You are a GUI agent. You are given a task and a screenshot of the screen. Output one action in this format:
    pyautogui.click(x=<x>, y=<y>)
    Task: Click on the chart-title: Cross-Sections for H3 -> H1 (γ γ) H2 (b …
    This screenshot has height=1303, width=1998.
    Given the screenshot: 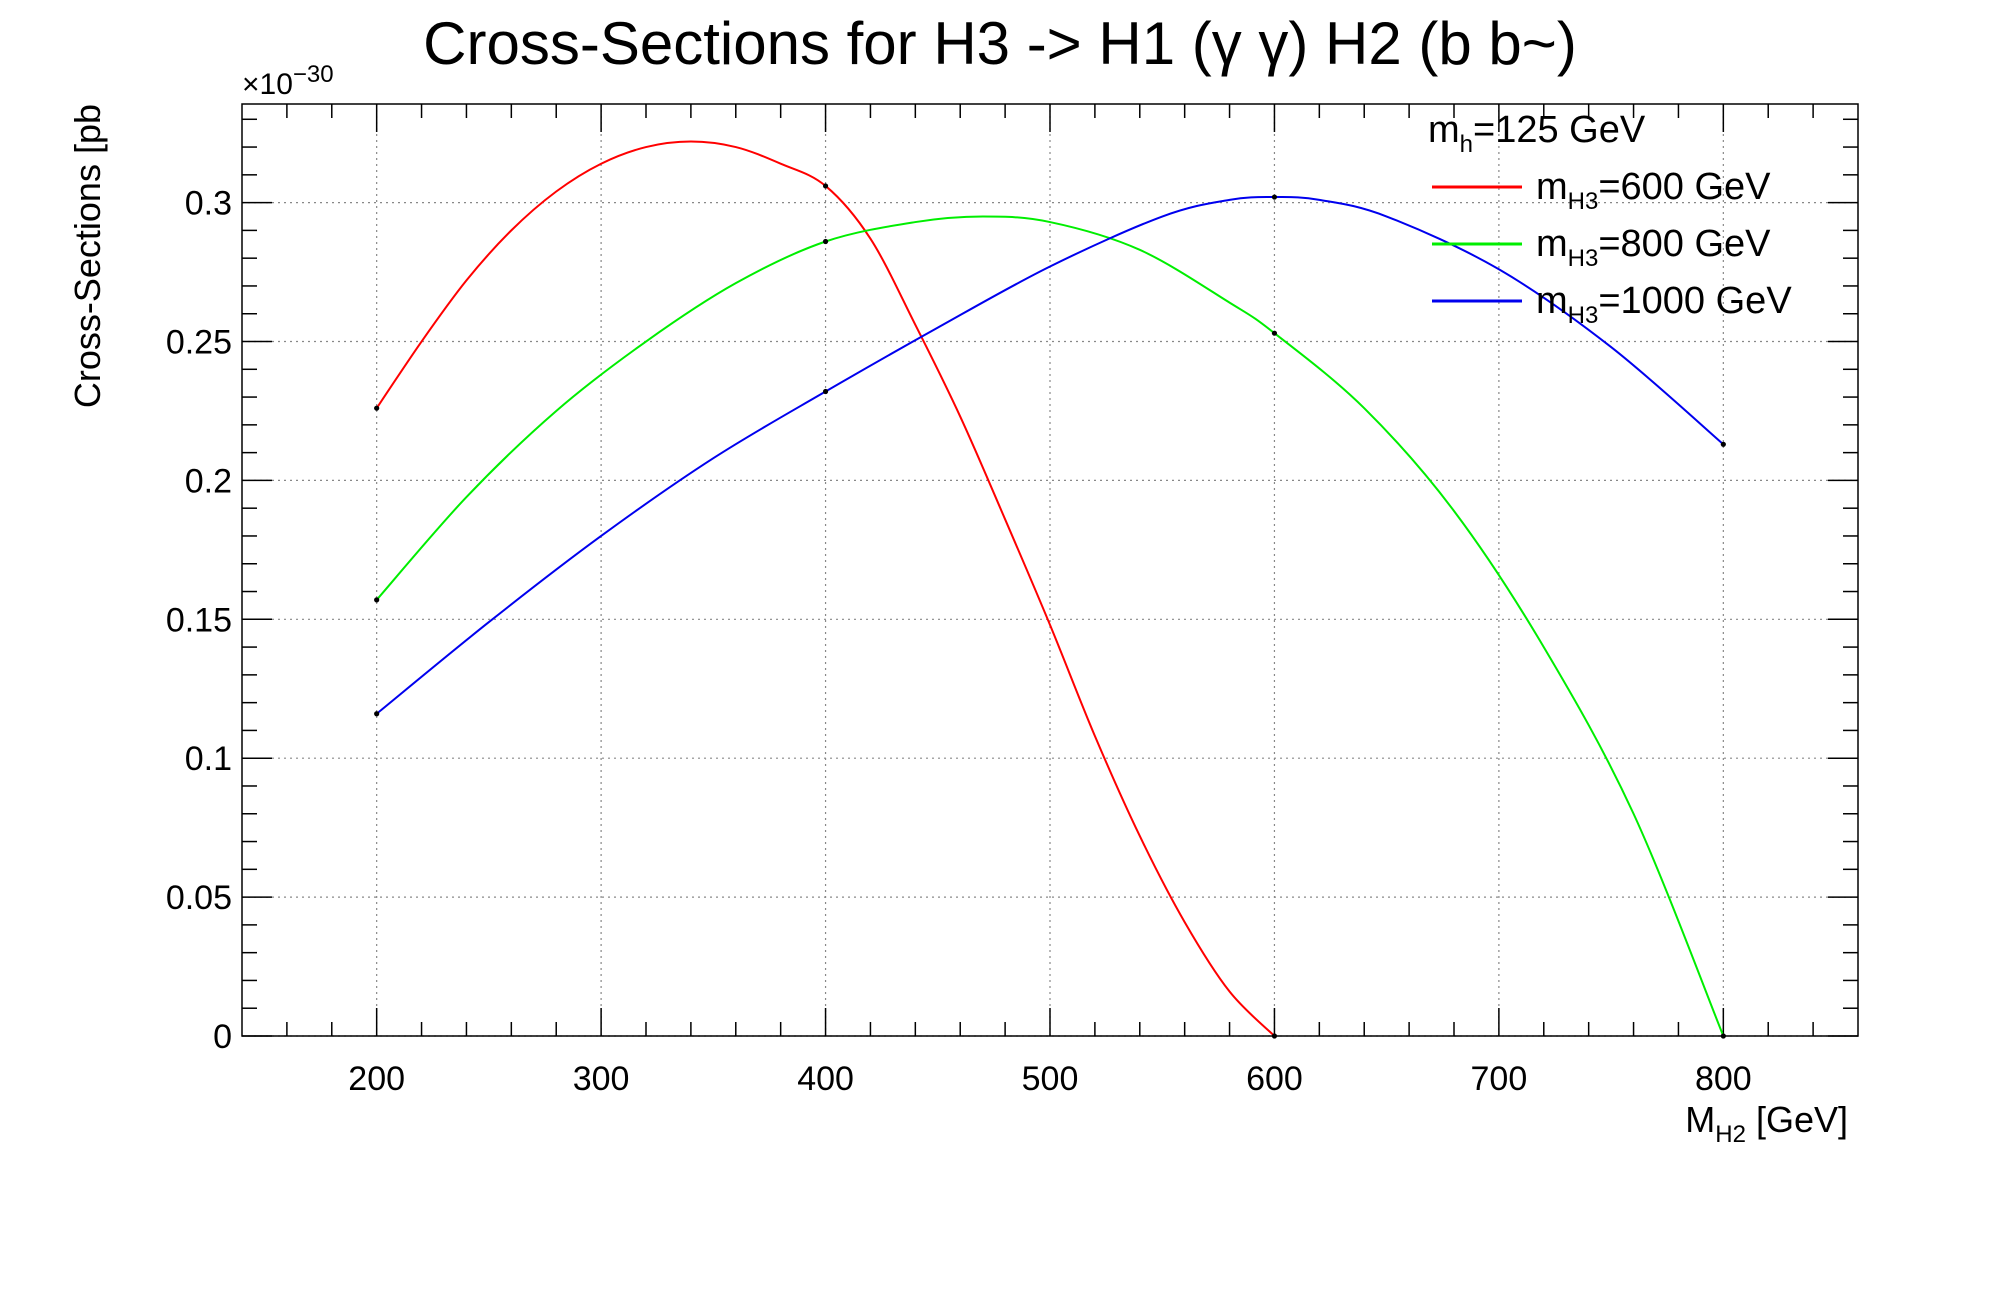 What is the action you would take?
    pyautogui.click(x=1000, y=43)
    